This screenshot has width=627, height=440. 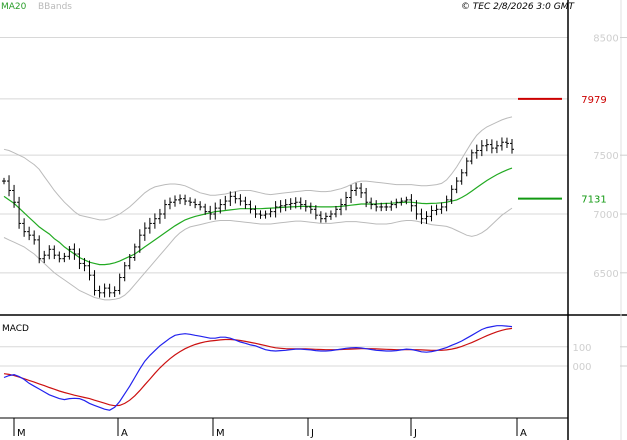 What do you see at coordinates (605, 215) in the screenshot?
I see `y-tick-label: 7000` at bounding box center [605, 215].